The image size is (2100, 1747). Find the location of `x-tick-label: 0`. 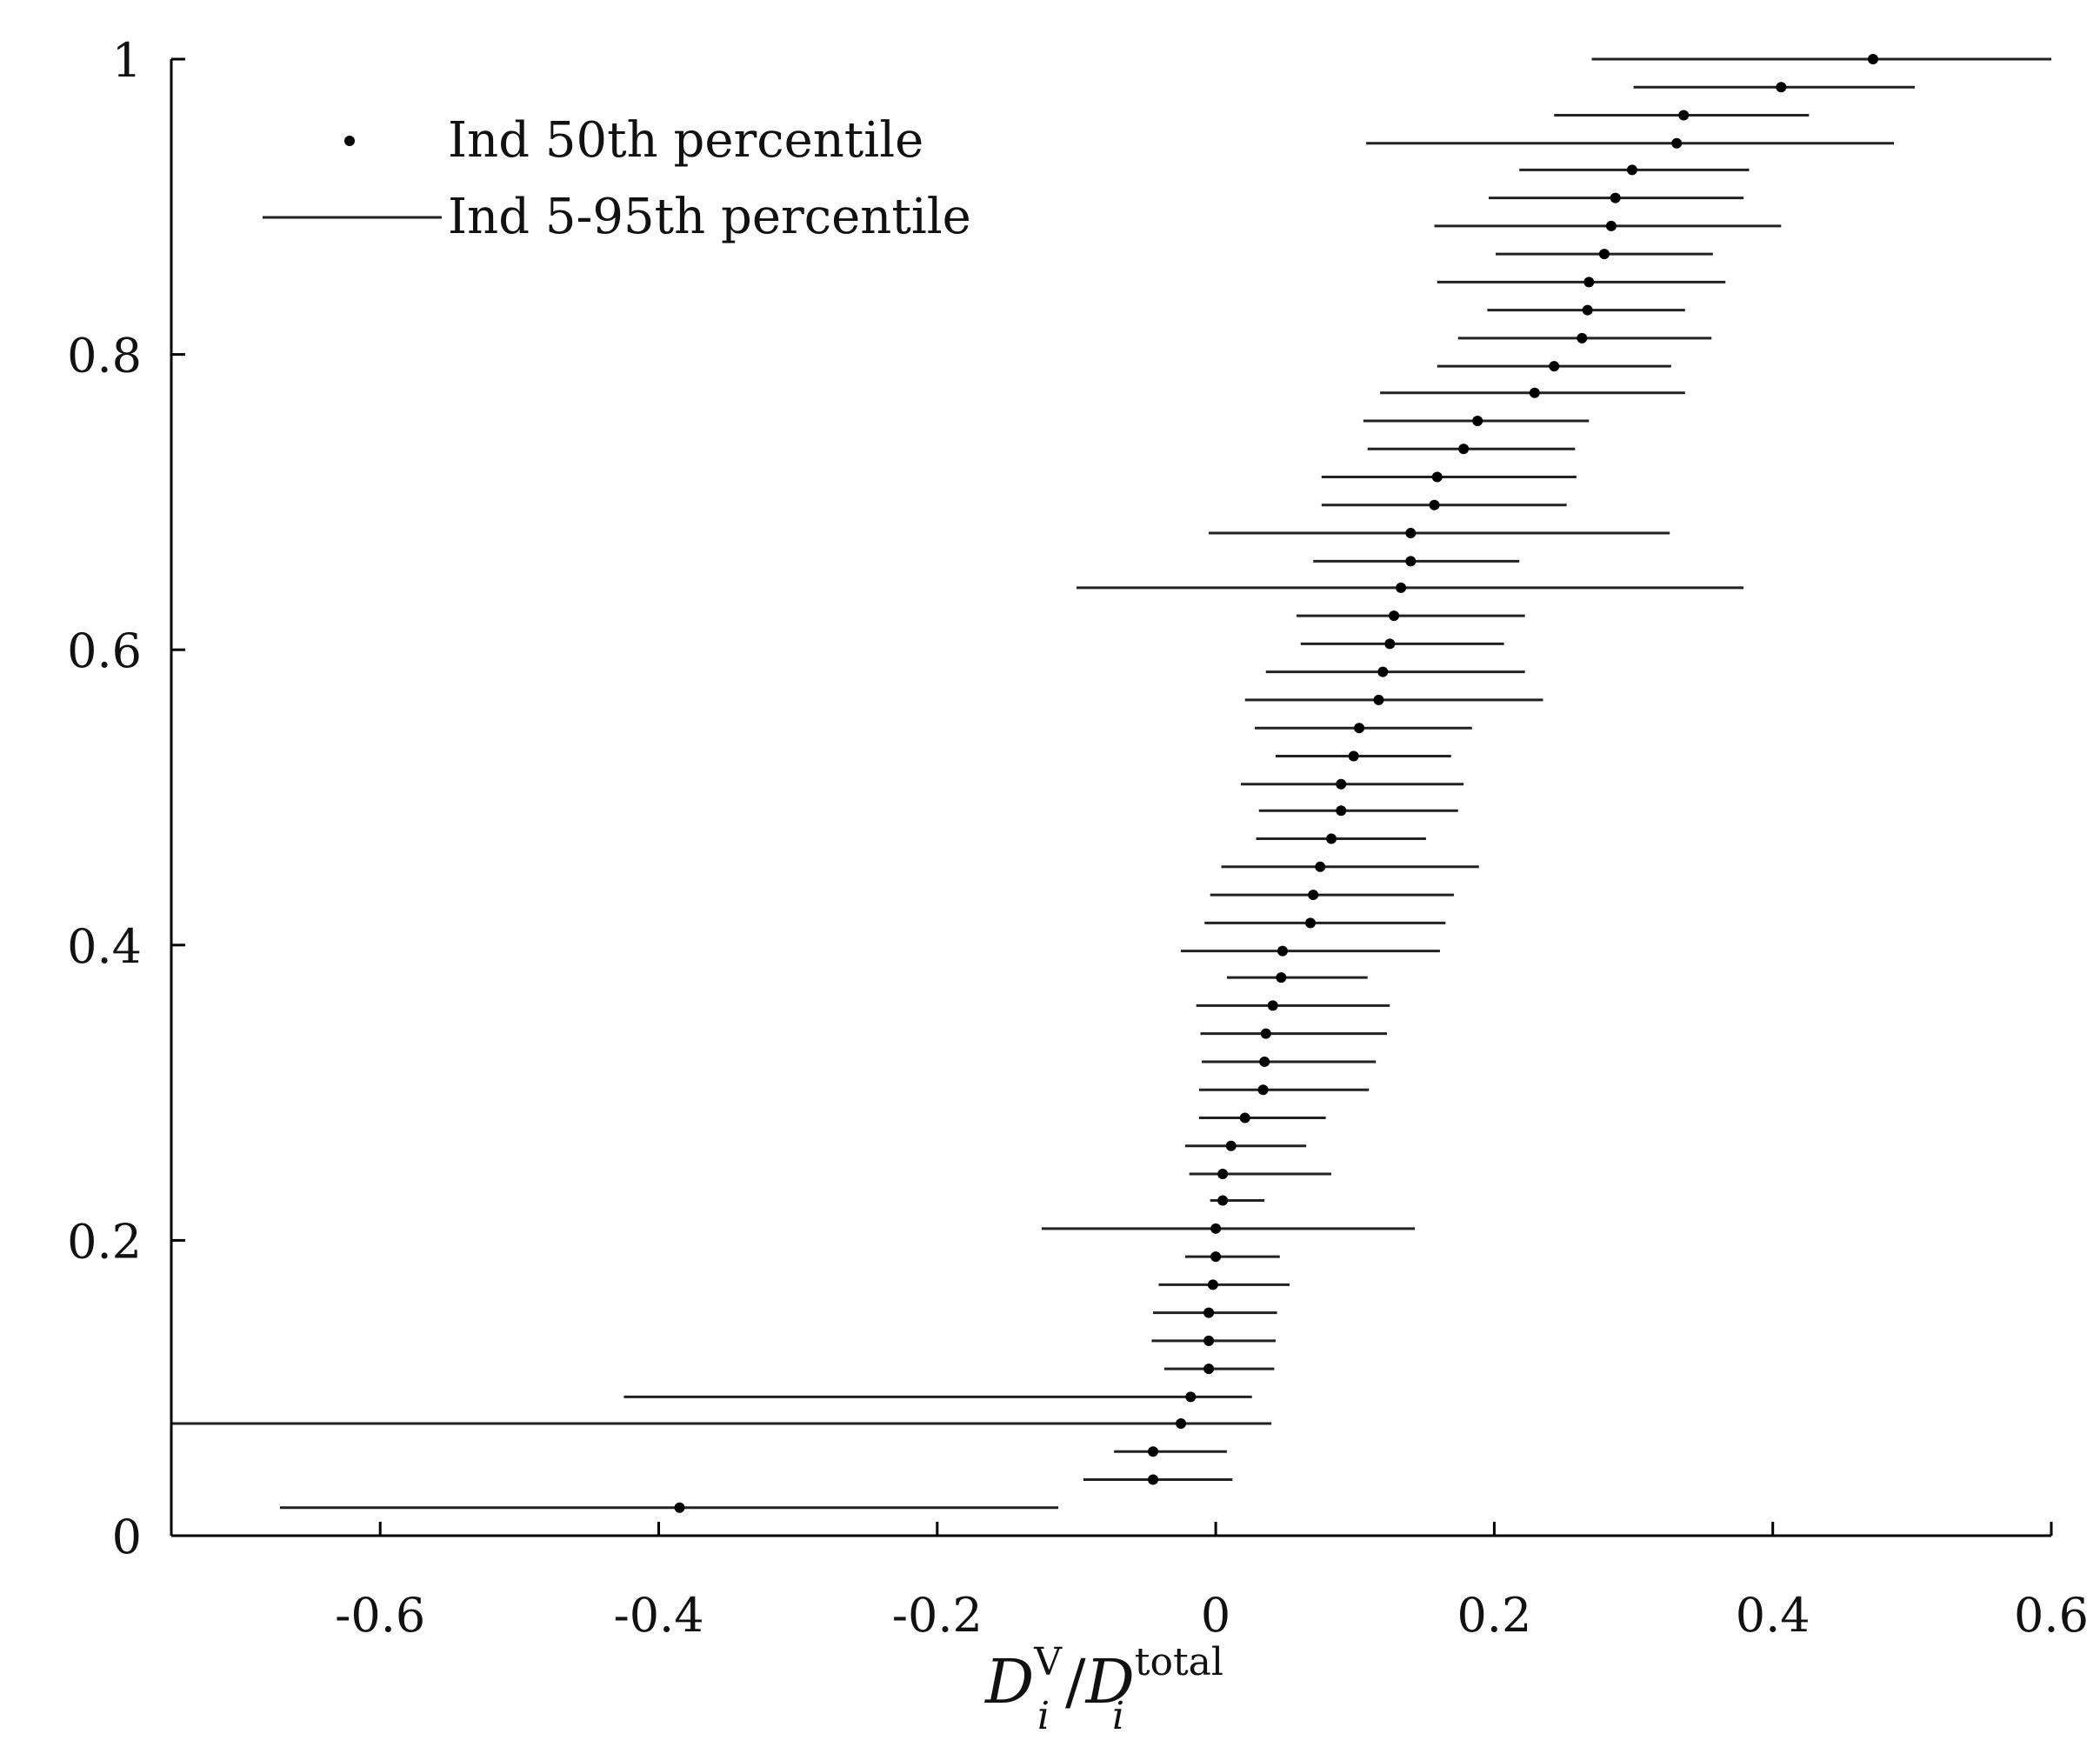

x-tick-label: 0 is located at coordinates (1215, 1615).